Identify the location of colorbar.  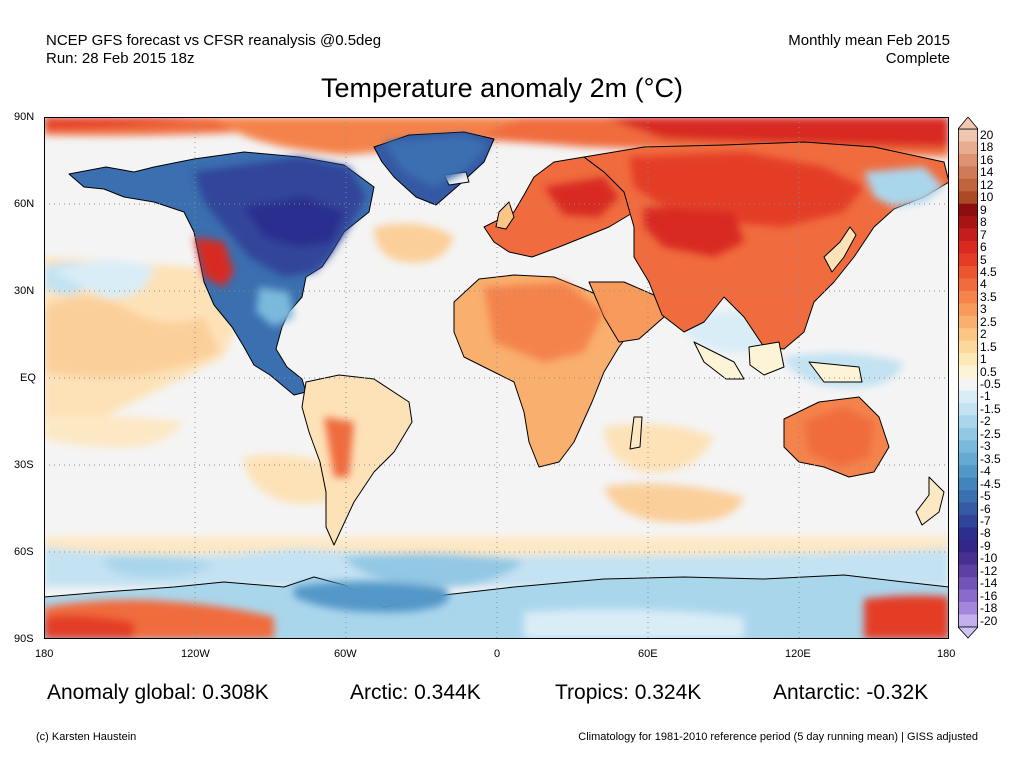
(968, 378).